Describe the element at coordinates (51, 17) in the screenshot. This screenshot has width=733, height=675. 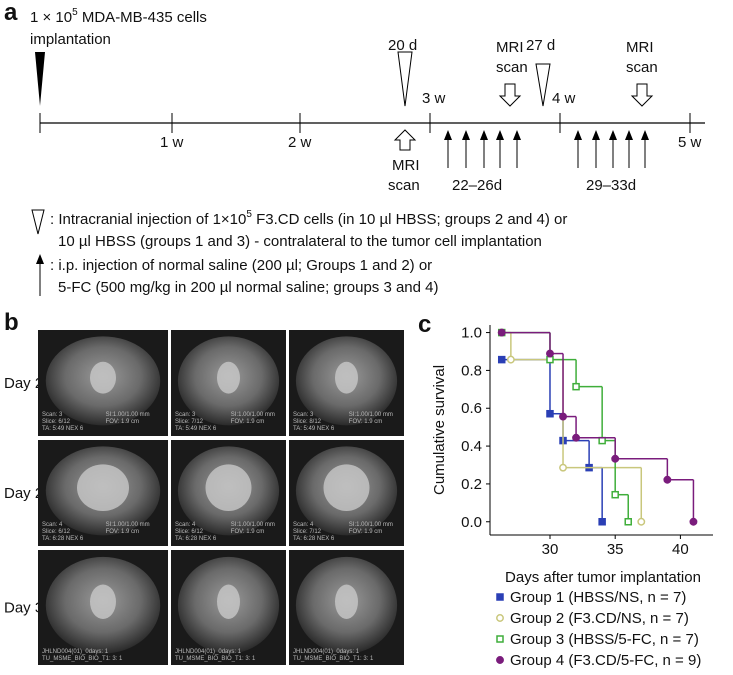
I see `t: 1 × 10` at that location.